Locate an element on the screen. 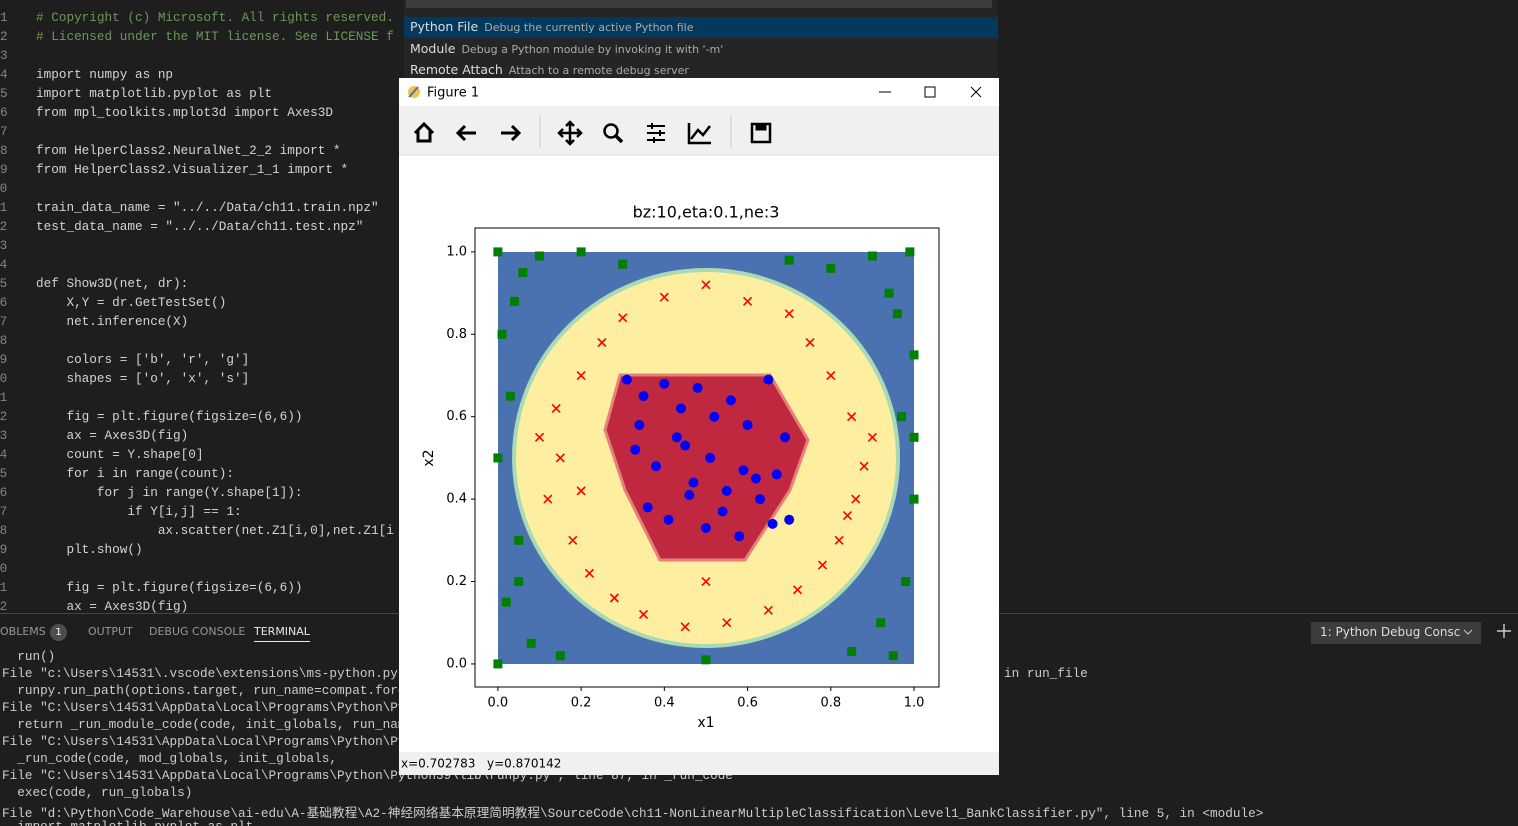  configure-button is located at coordinates (656, 133).